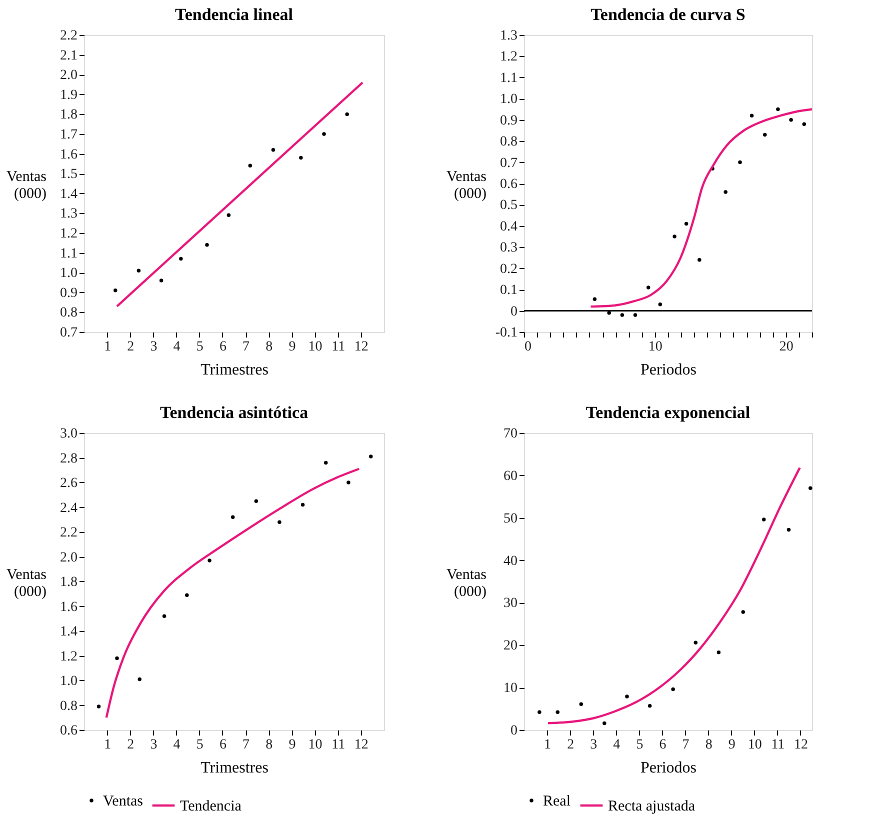 The width and height of the screenshot is (878, 829). I want to click on y-tick-label: 3.0, so click(69, 434).